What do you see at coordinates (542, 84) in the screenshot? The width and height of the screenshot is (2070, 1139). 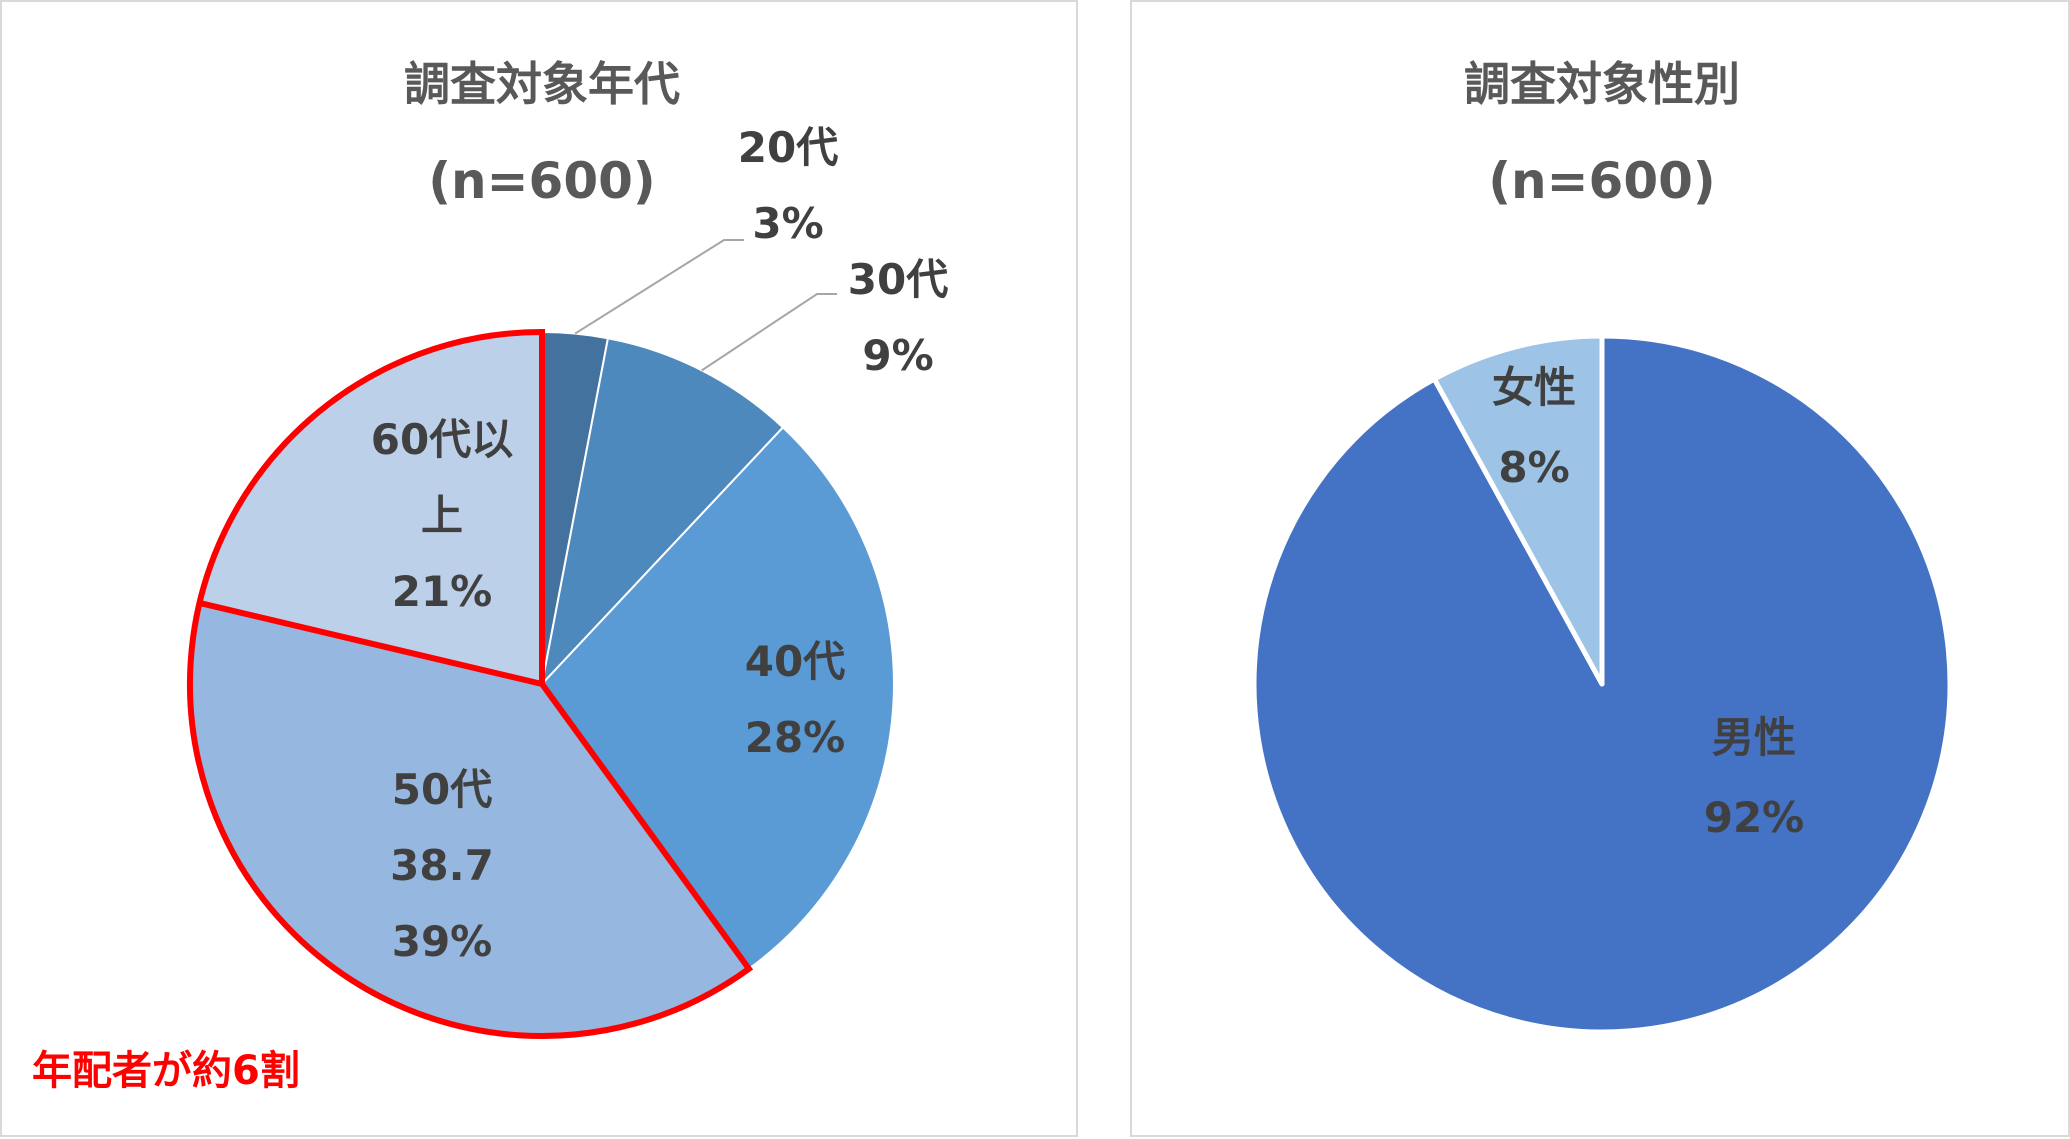 I see `age-chart-title: 調査対象年代` at bounding box center [542, 84].